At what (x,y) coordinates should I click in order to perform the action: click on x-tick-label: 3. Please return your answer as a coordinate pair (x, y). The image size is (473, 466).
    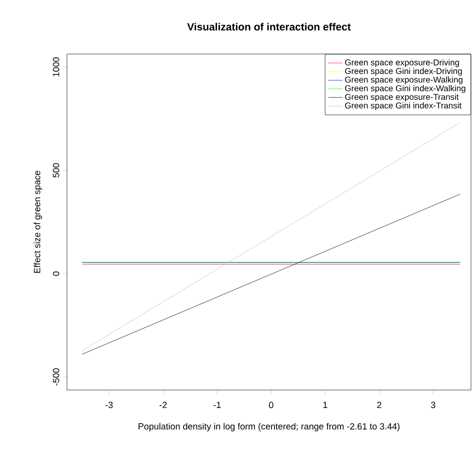
    Looking at the image, I should click on (433, 405).